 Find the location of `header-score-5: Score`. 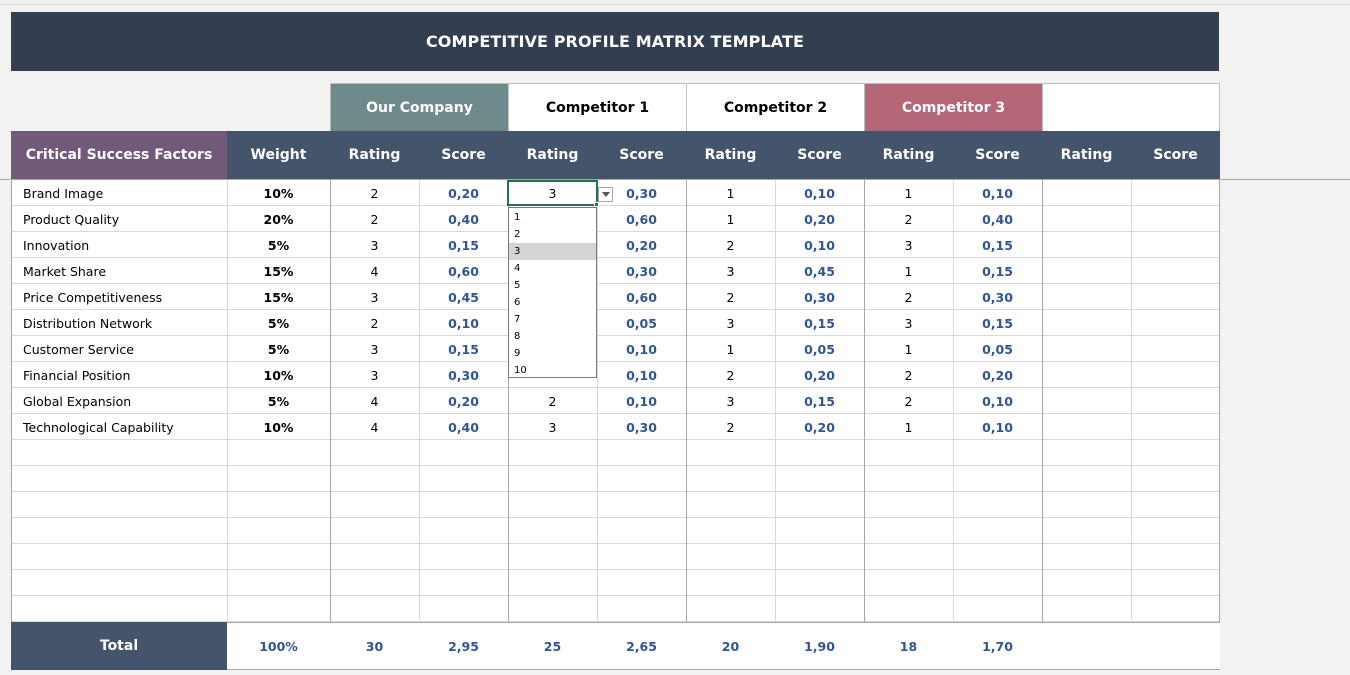

header-score-5: Score is located at coordinates (1175, 155).